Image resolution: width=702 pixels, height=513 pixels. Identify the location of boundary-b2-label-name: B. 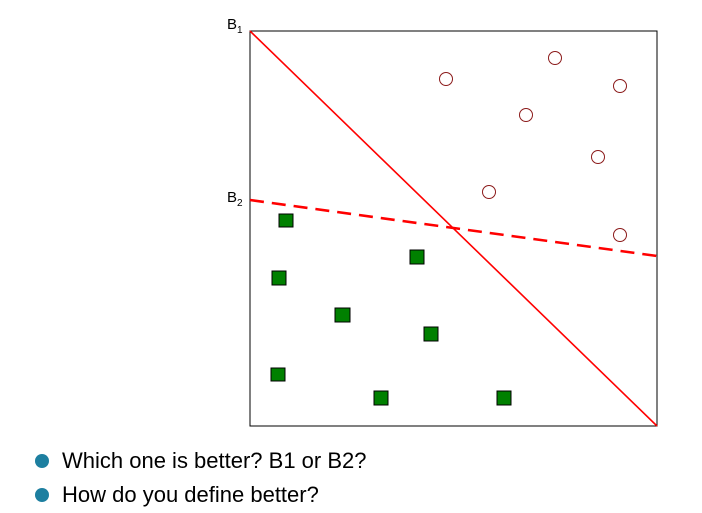
(232, 197).